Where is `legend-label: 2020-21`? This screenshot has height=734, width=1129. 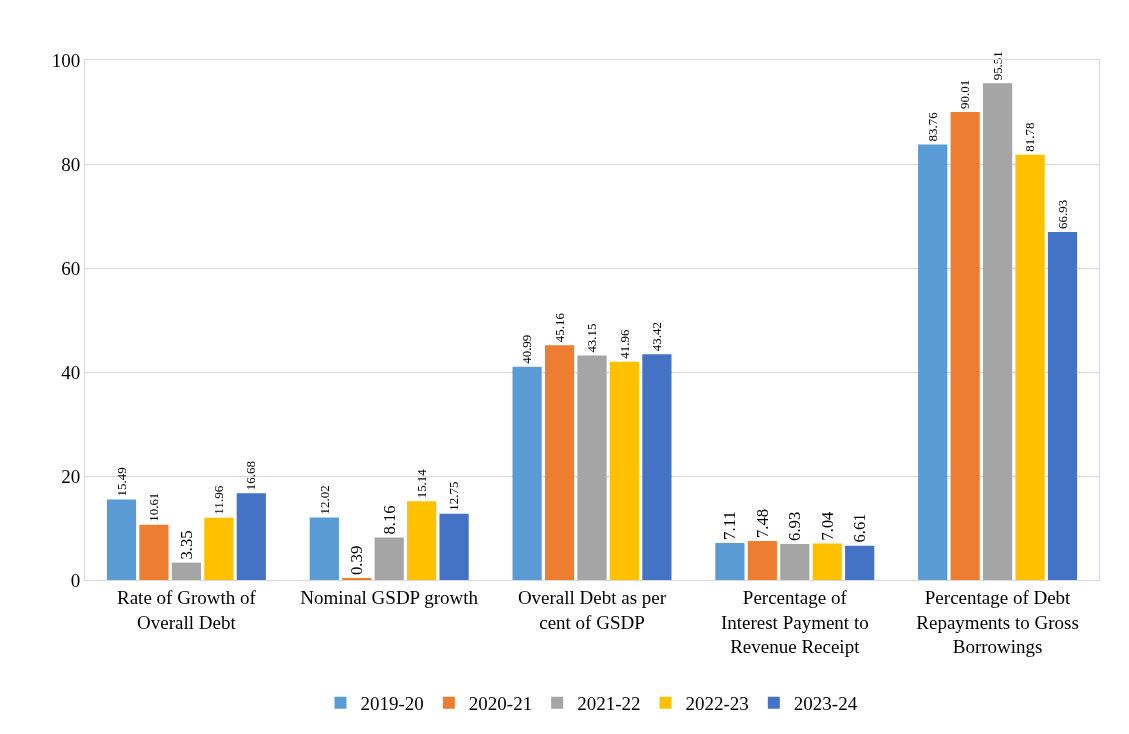 legend-label: 2020-21 is located at coordinates (500, 704).